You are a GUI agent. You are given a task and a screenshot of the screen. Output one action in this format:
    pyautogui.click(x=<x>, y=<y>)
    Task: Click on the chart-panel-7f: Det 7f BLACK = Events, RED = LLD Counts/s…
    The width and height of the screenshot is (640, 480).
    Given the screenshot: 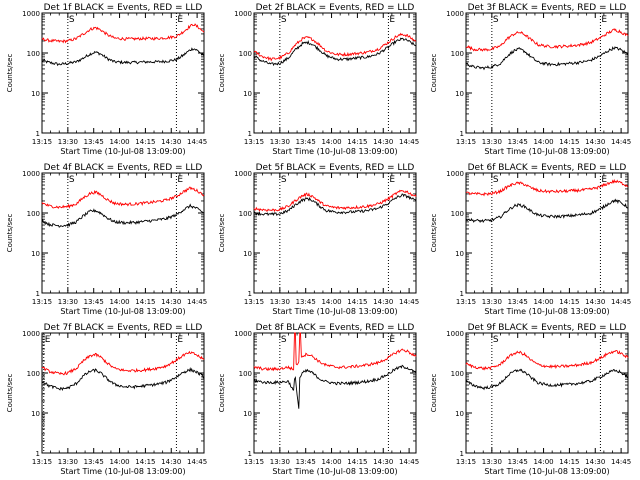 What is the action you would take?
    pyautogui.click(x=106, y=399)
    